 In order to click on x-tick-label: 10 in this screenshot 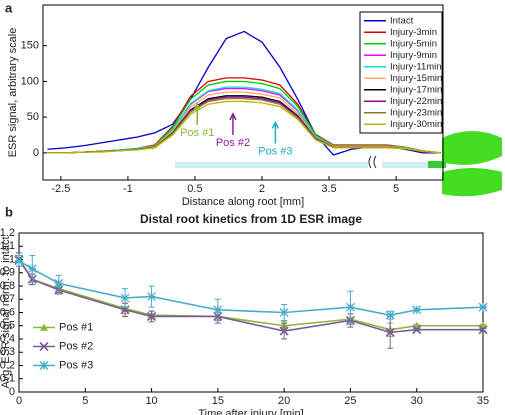, I will do `click(151, 401)`.